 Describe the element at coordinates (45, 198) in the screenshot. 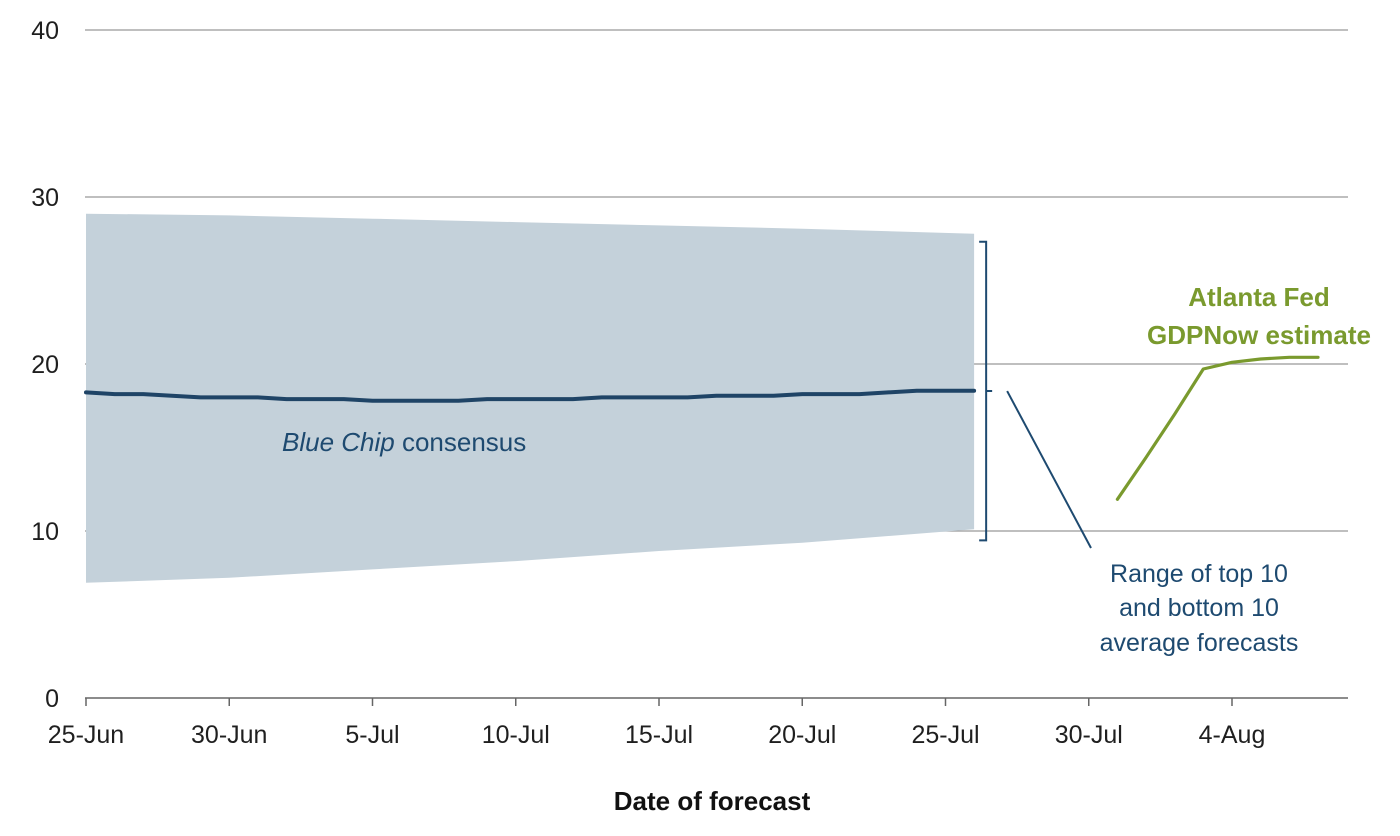

I see `y-tick-label-30: 30` at that location.